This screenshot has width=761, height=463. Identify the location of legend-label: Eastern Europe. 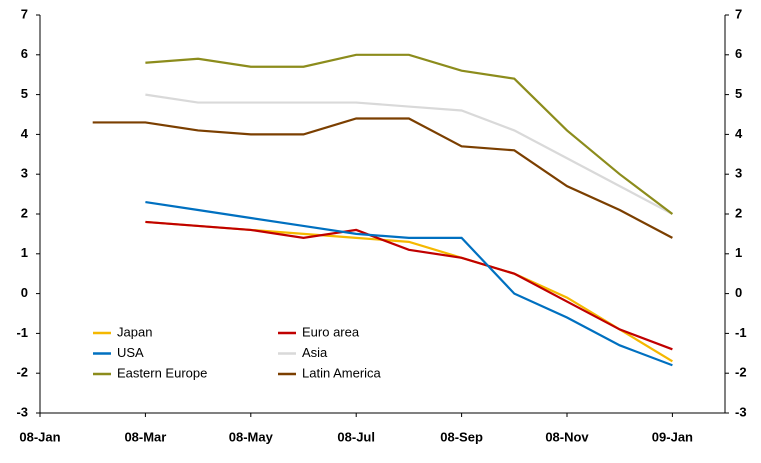
(162, 372).